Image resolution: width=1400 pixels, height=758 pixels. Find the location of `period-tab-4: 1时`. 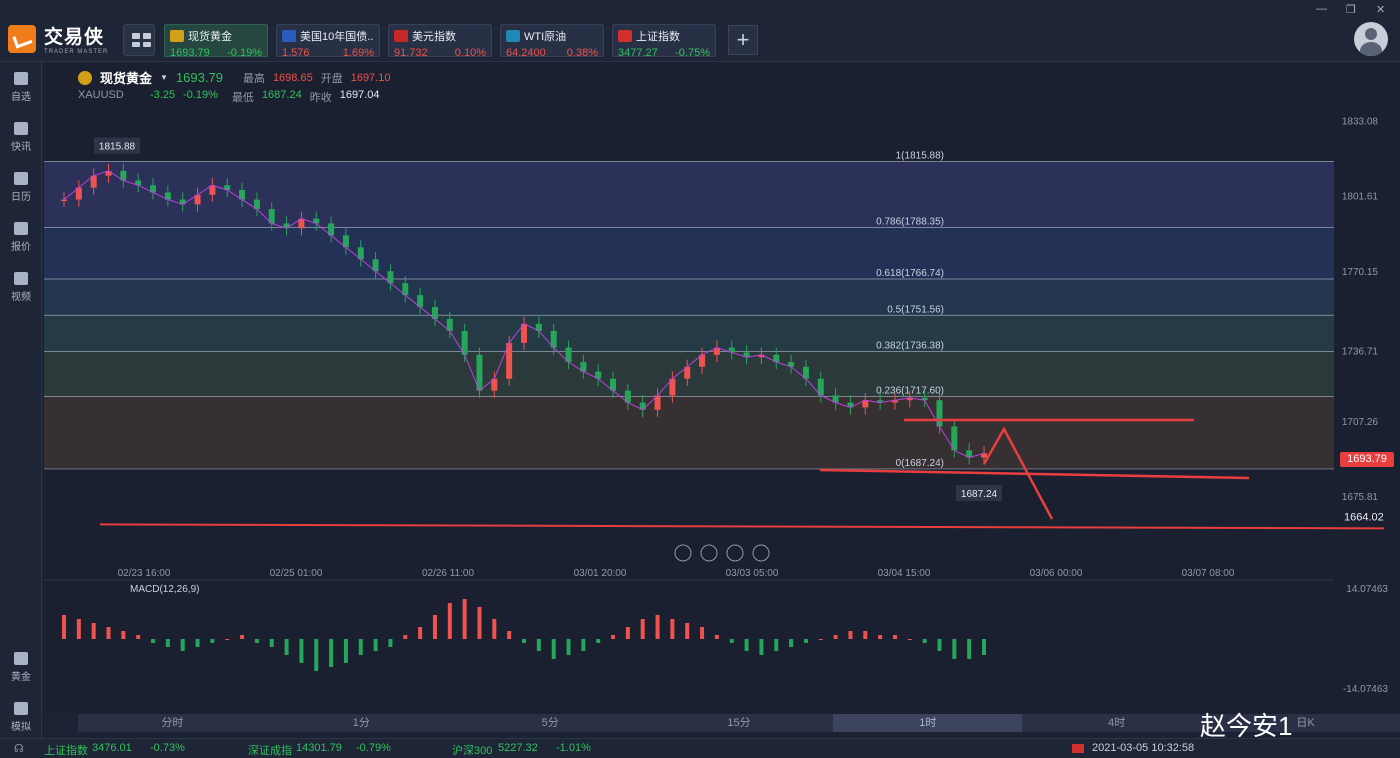

period-tab-4: 1时 is located at coordinates (928, 723).